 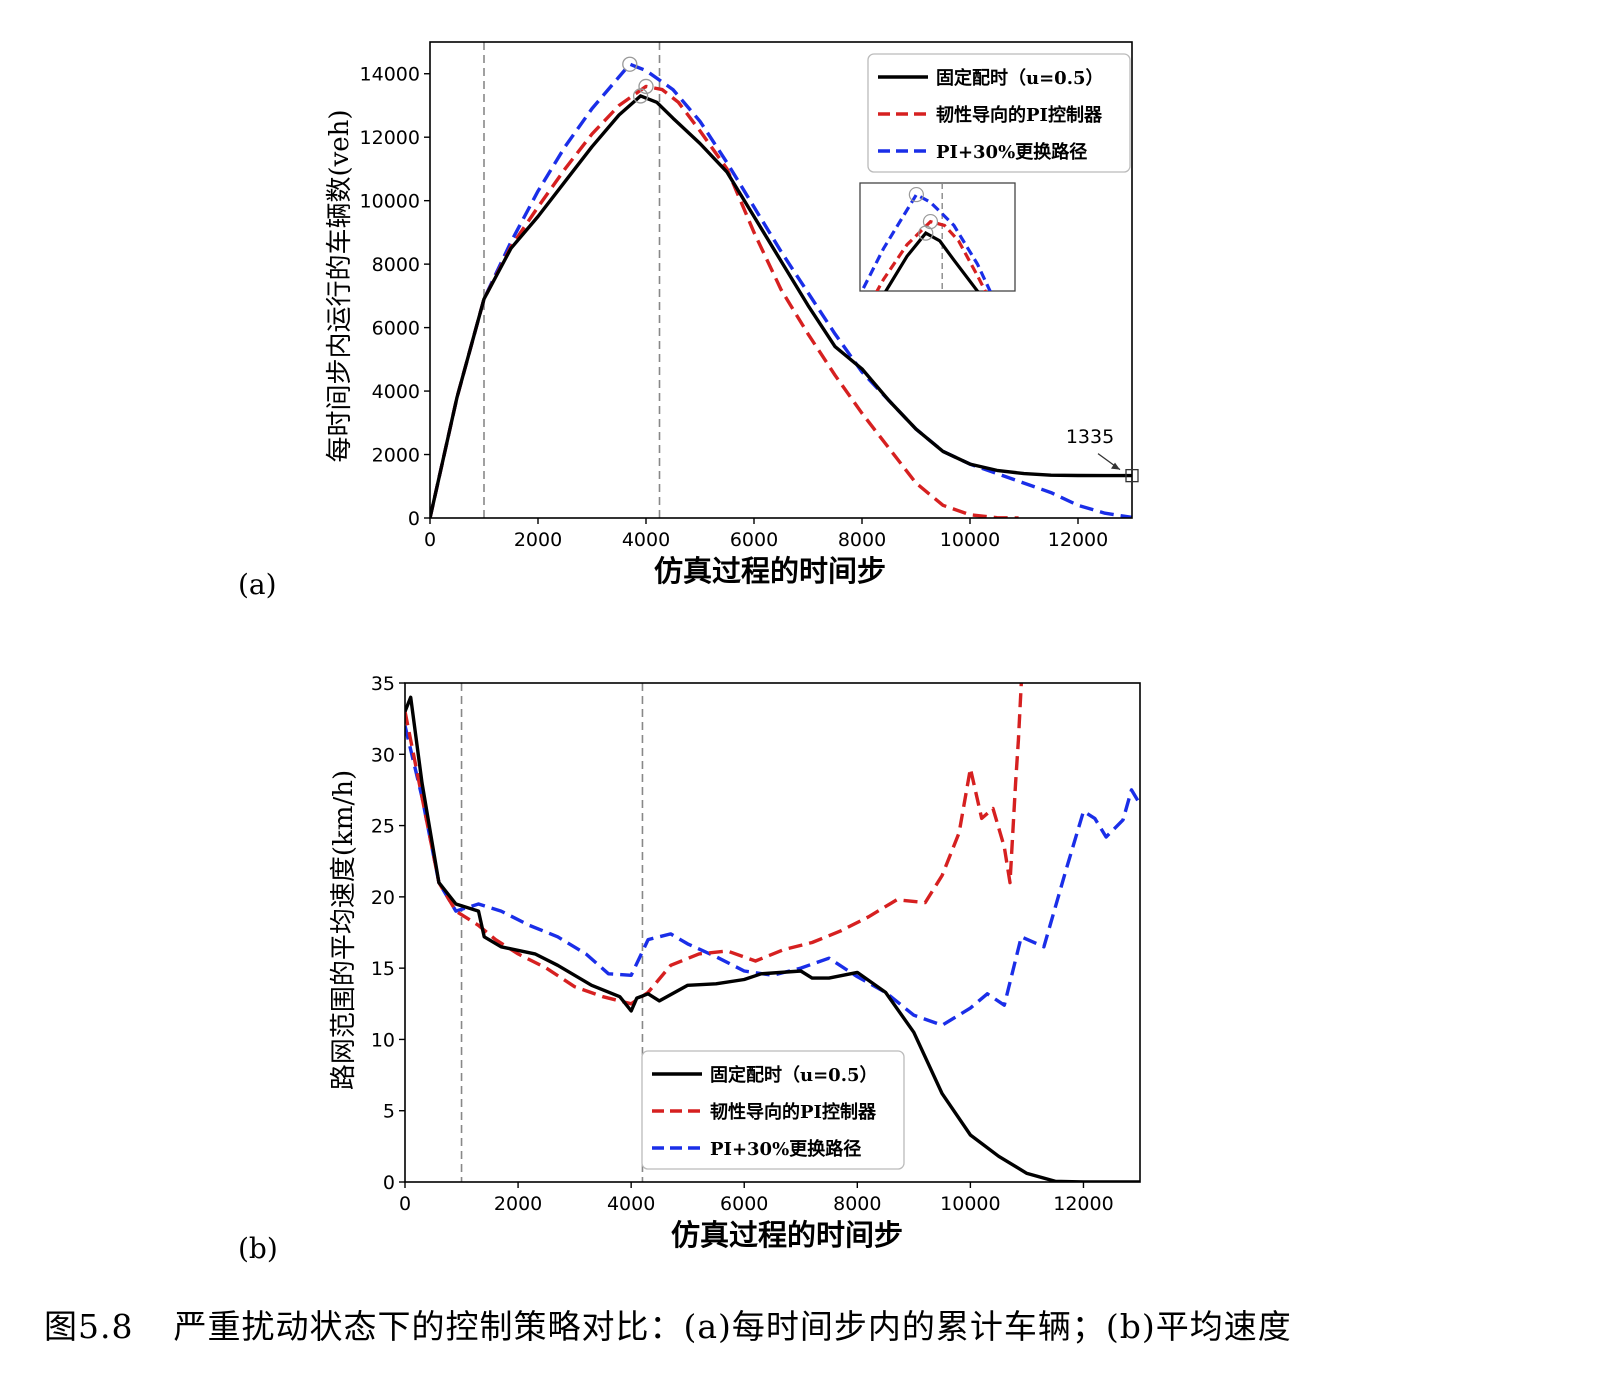 I want to click on chart-b-legend-box, so click(x=773, y=1110).